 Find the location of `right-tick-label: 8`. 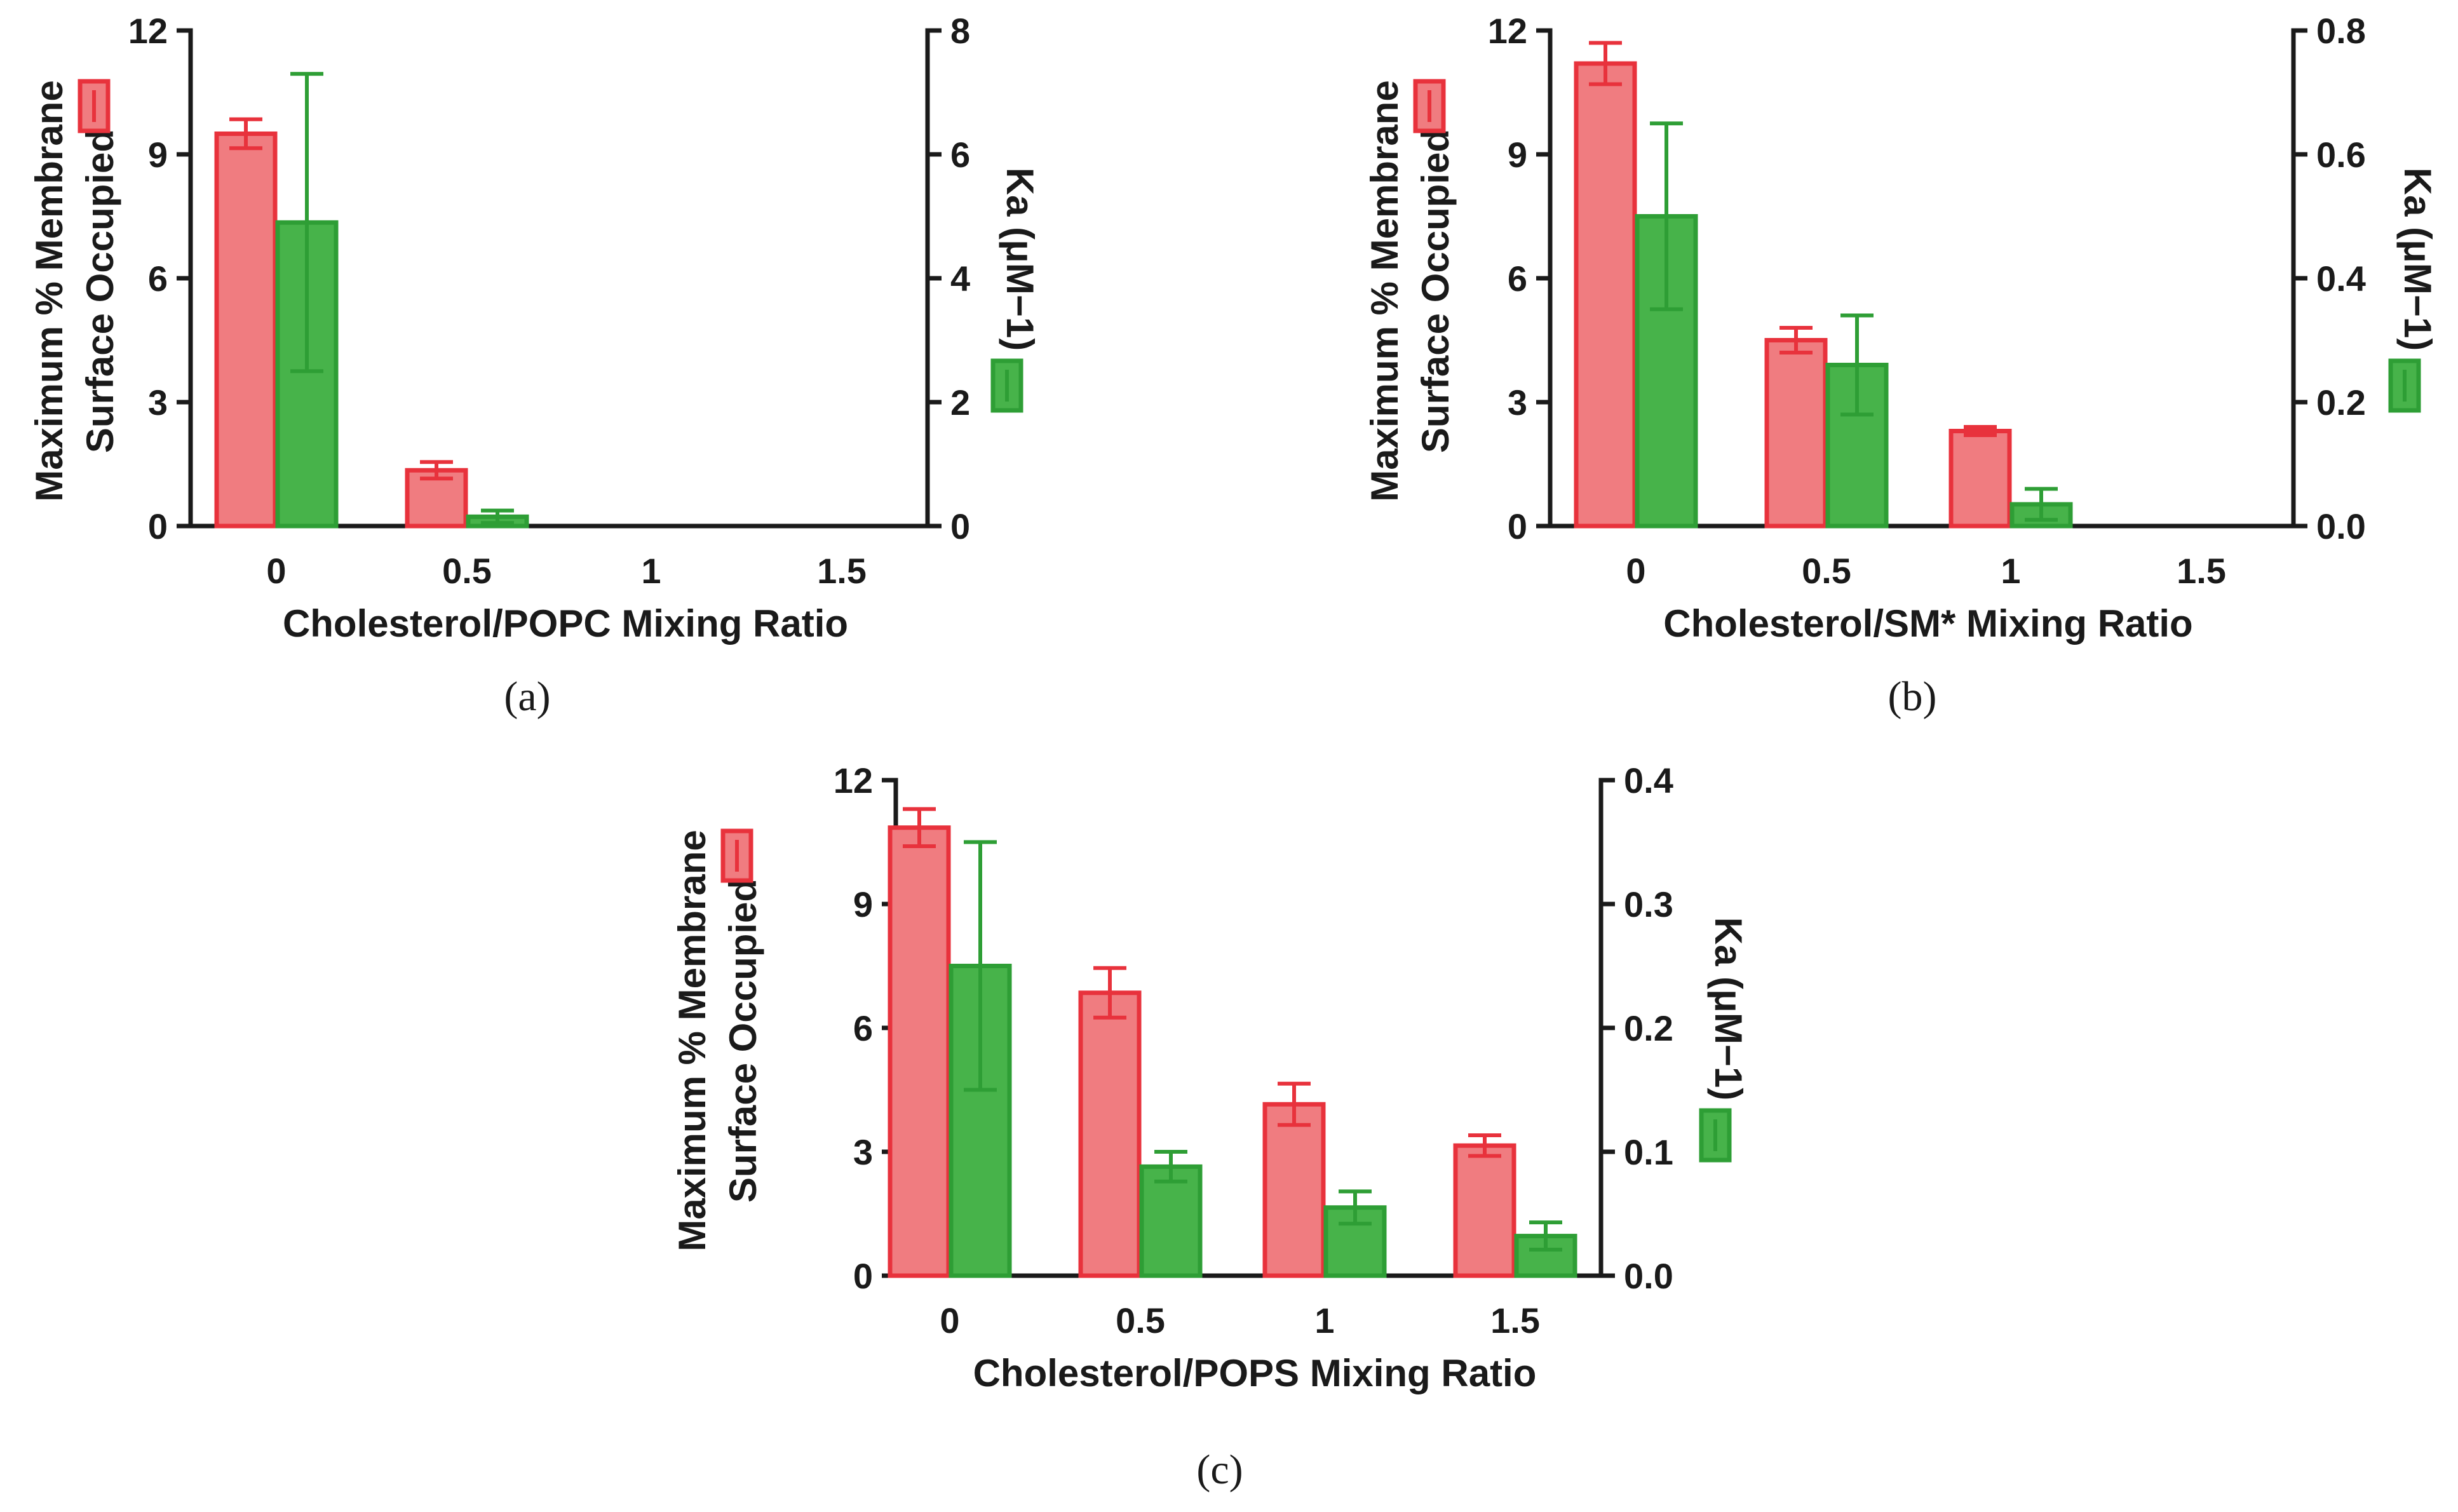

right-tick-label: 8 is located at coordinates (960, 31).